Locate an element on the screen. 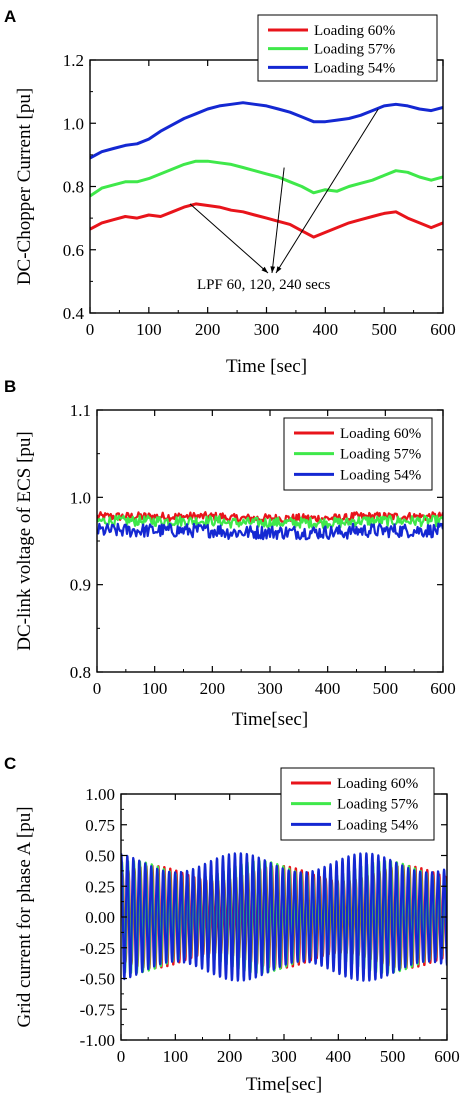  x-axis-label: Time [sec] is located at coordinates (266, 366).